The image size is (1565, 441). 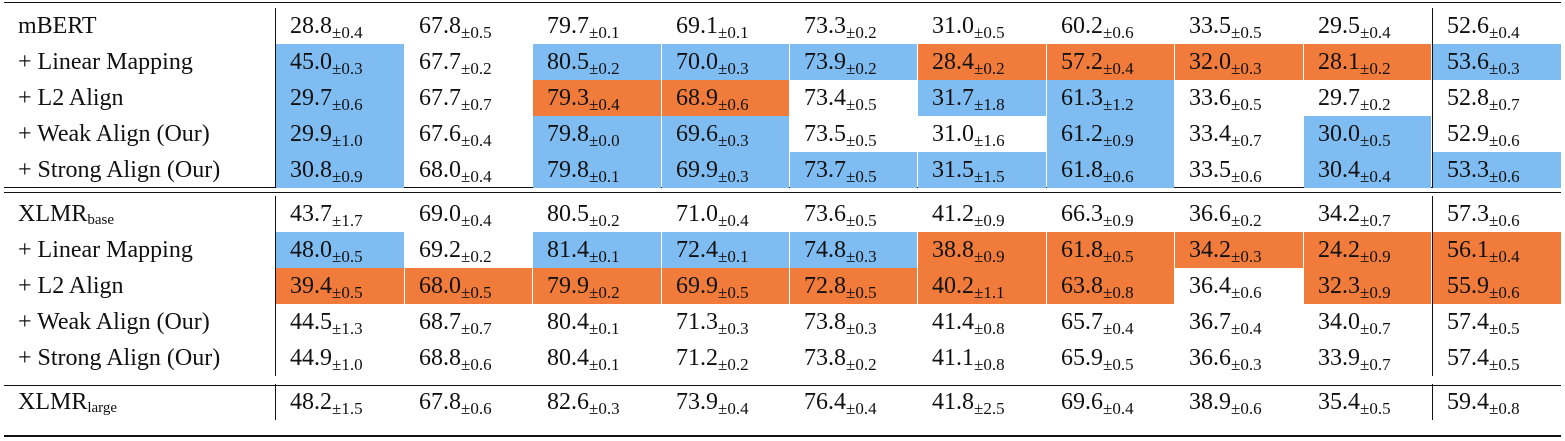 I want to click on cell-value: 72.4±0.1, so click(x=712, y=251).